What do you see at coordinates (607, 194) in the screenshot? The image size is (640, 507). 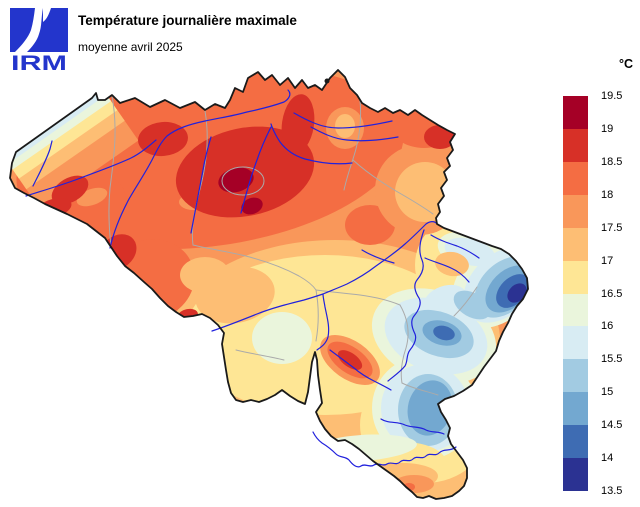 I see `colorbar-tick: 18` at bounding box center [607, 194].